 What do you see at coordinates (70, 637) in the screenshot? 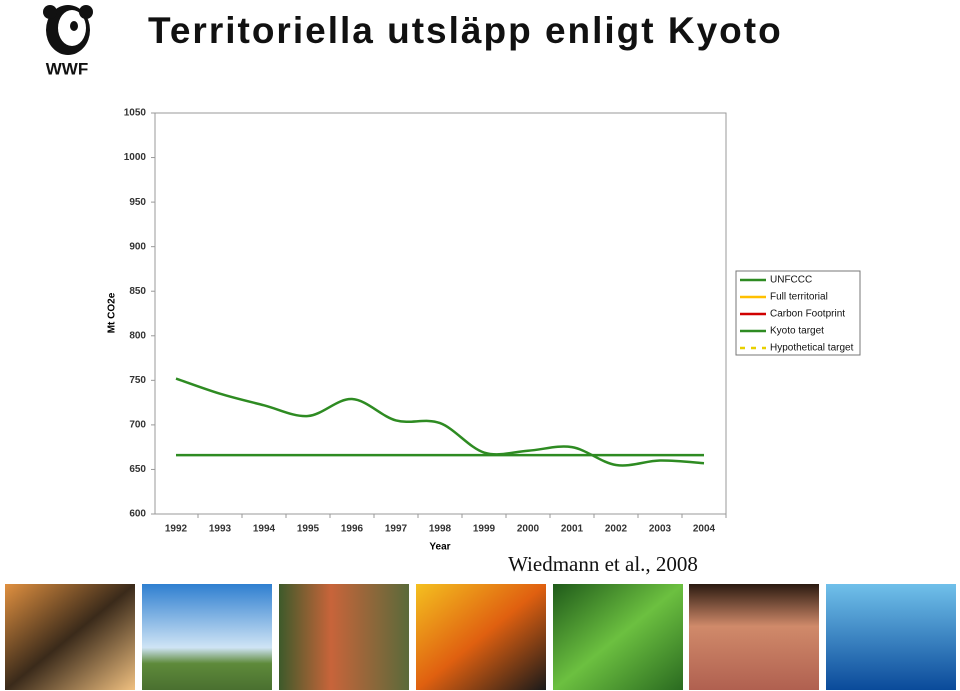
I see `photo-tiger` at bounding box center [70, 637].